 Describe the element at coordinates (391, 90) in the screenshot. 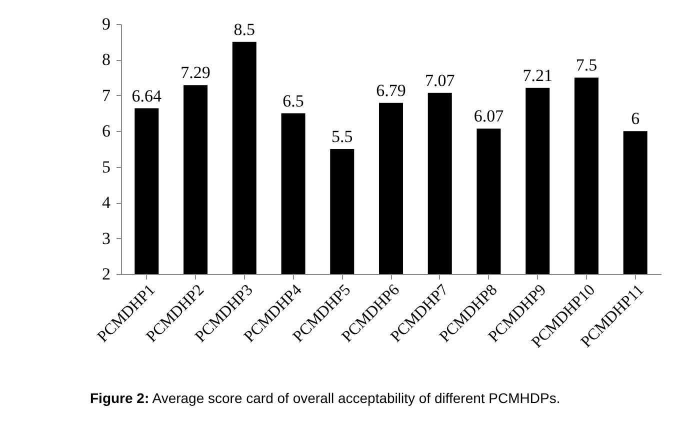

I see `data-label: 6.79` at that location.